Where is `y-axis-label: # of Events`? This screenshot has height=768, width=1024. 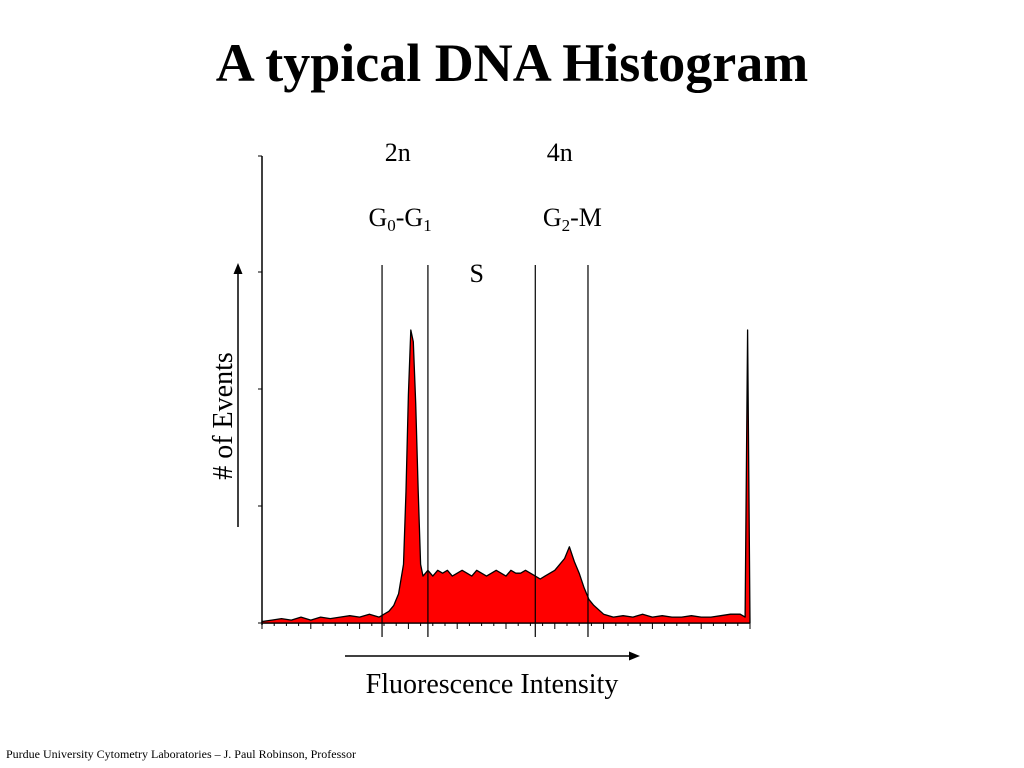
y-axis-label: # of Events is located at coordinates (223, 416).